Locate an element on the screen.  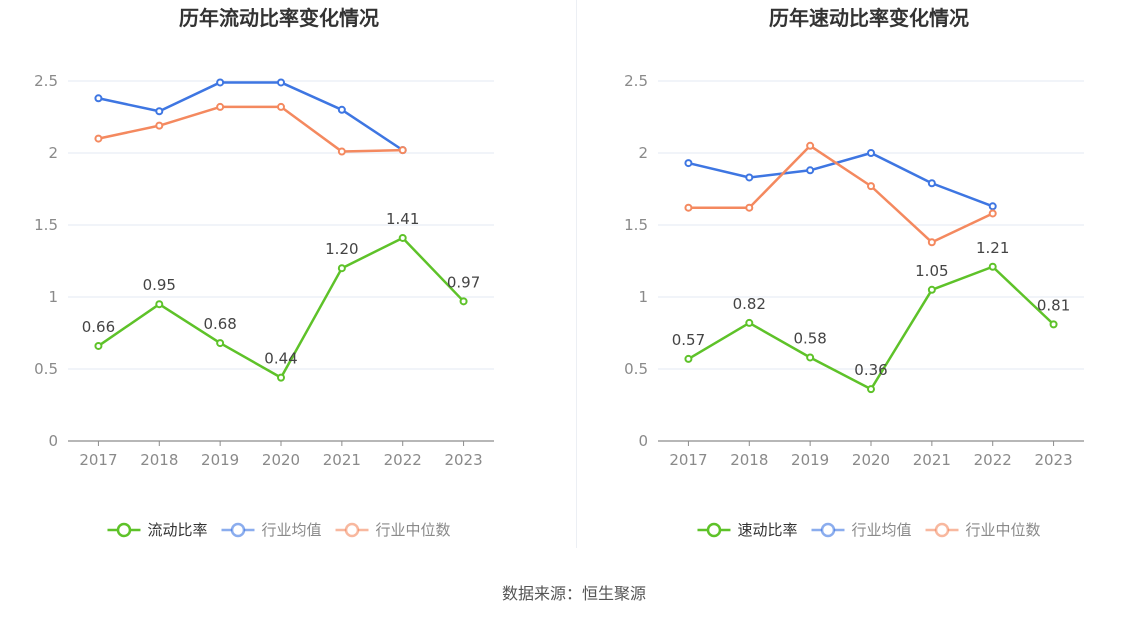
data-label: 1.41 is located at coordinates (402, 219).